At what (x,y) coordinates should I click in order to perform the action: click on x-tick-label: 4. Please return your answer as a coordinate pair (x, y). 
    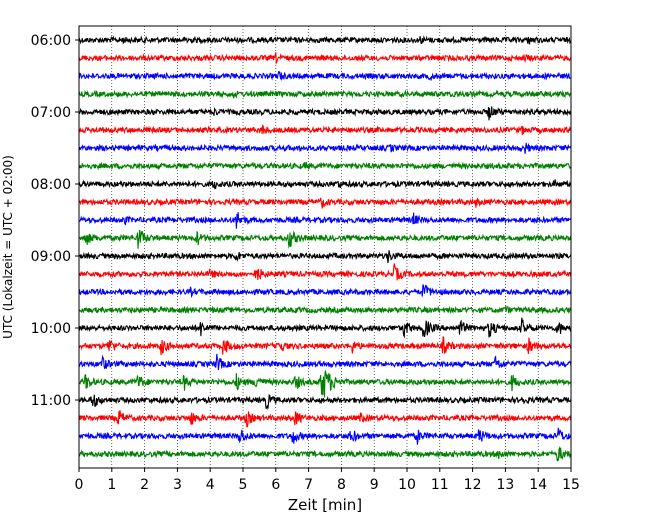
    Looking at the image, I should click on (210, 485).